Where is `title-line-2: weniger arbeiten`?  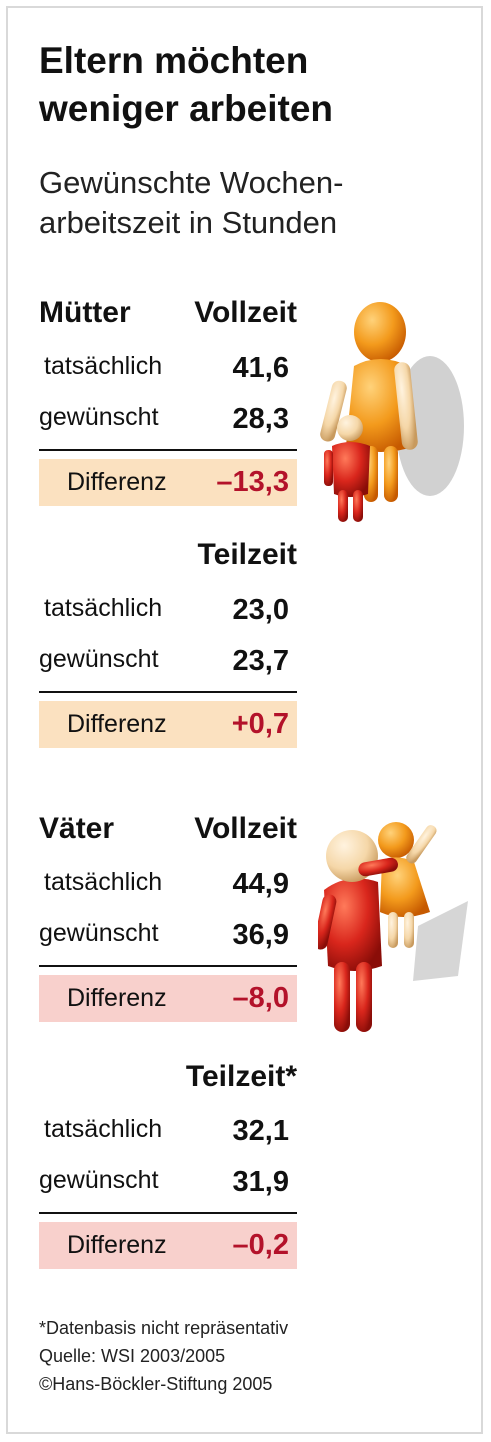
title-line-2: weniger arbeiten is located at coordinates (186, 108).